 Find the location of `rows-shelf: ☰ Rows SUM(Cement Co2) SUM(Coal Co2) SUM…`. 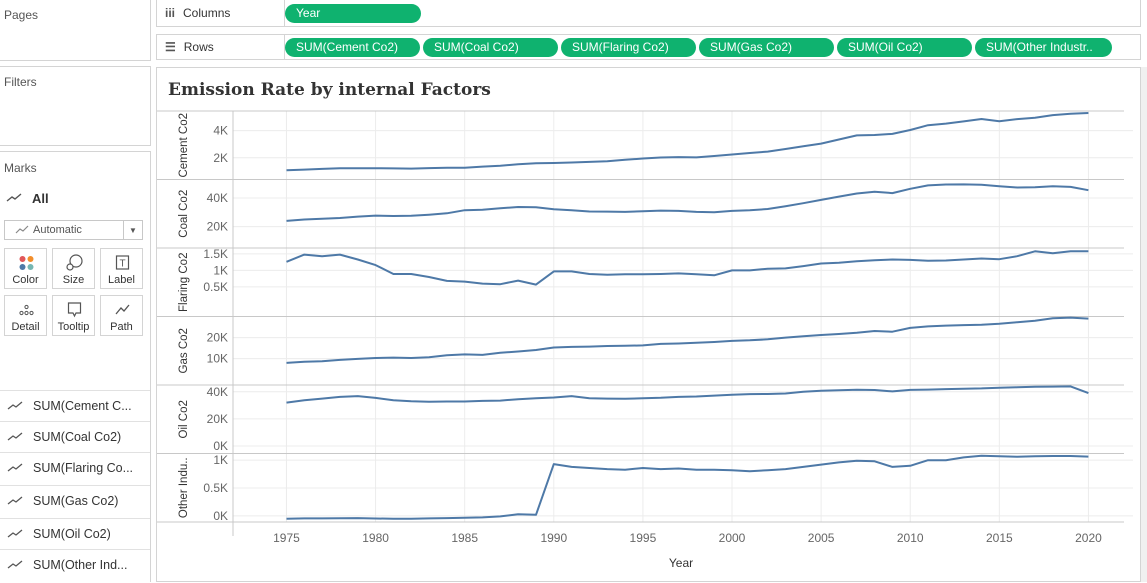

rows-shelf: ☰ Rows SUM(Cement Co2) SUM(Coal Co2) SUM… is located at coordinates (648, 47).